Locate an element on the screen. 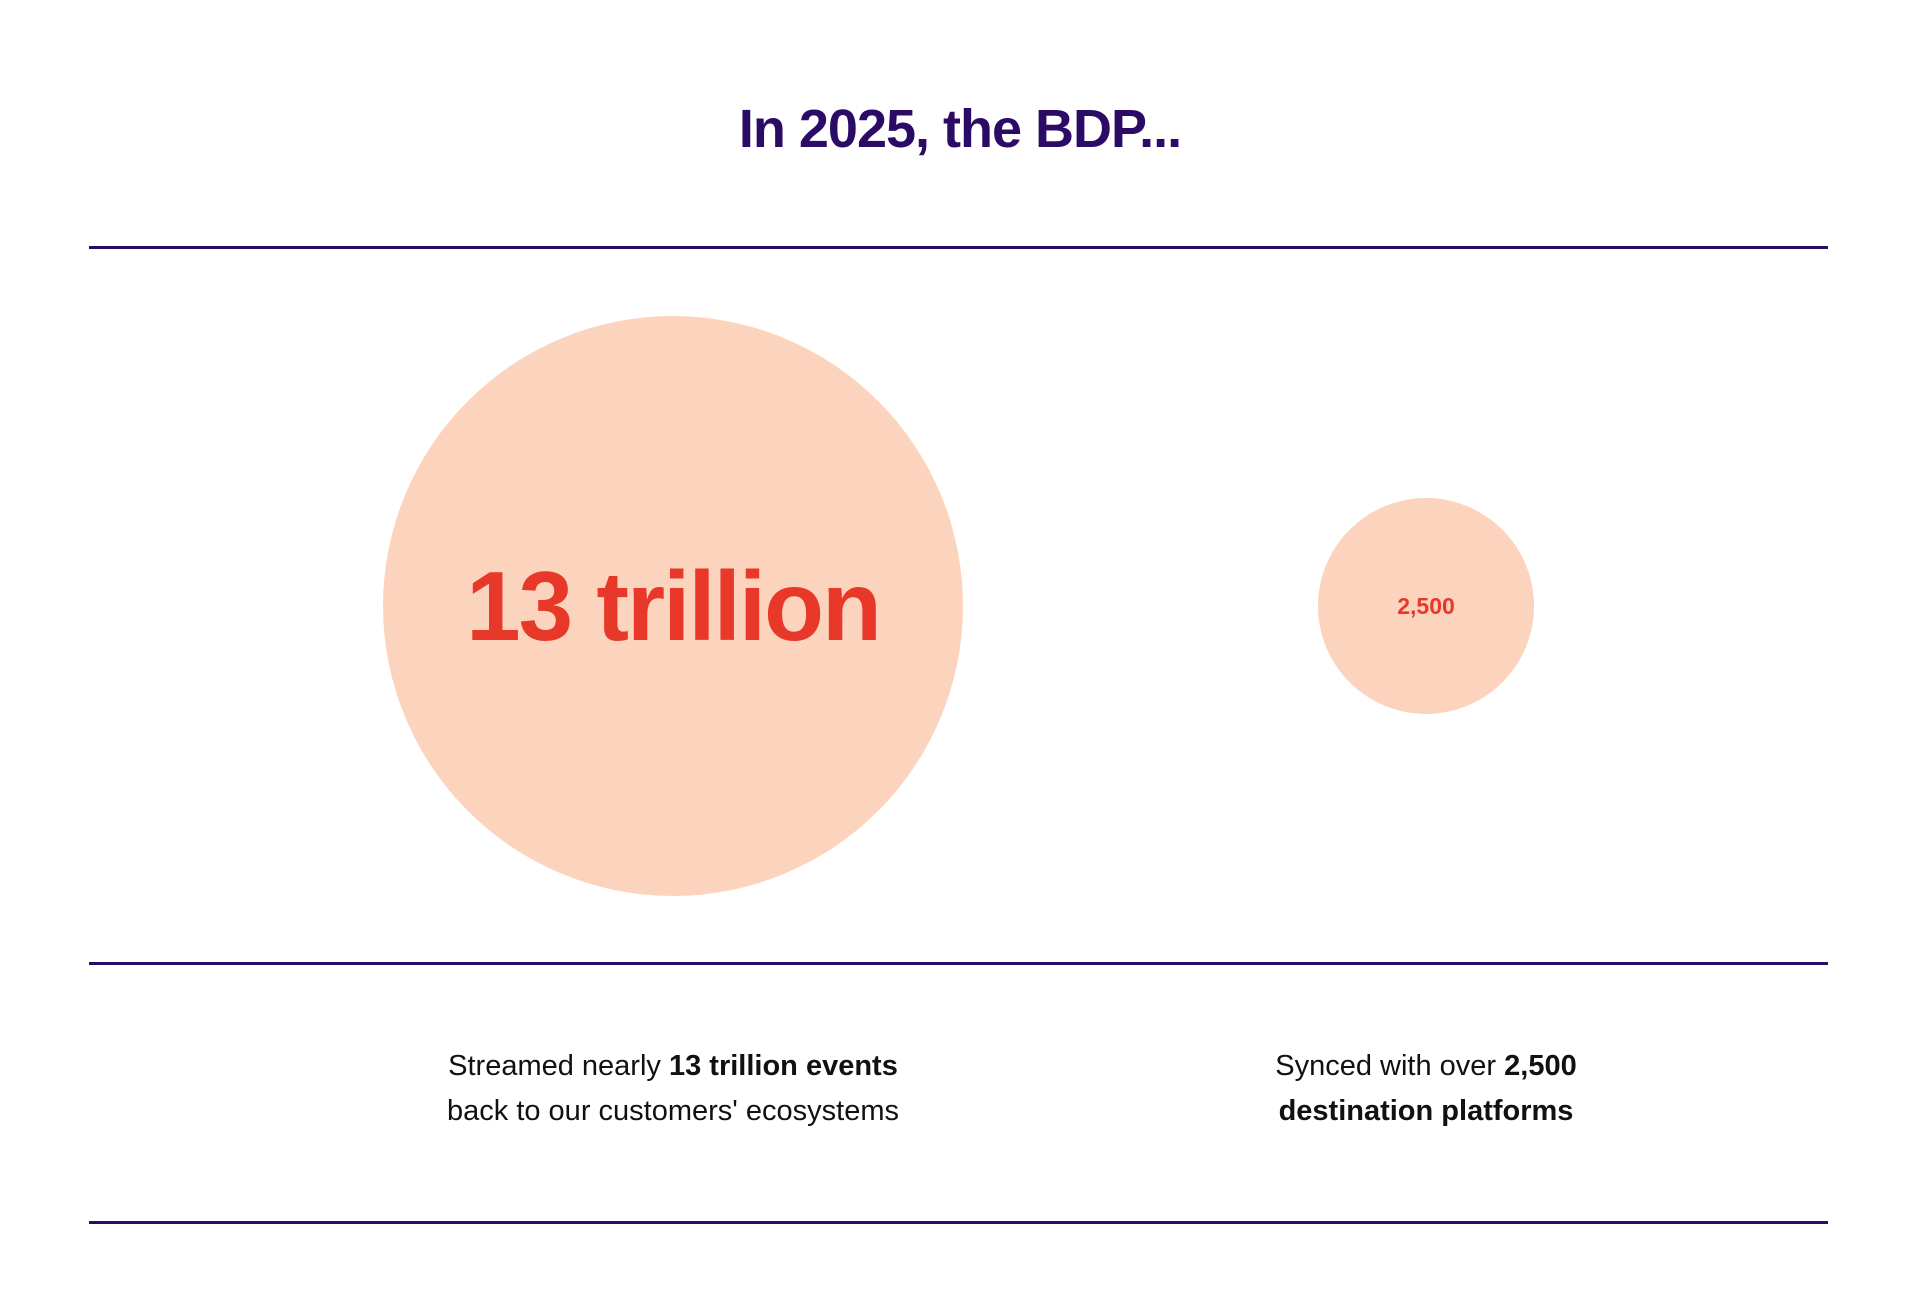 This screenshot has width=1920, height=1307. circle-label: 2,500 is located at coordinates (1426, 605).